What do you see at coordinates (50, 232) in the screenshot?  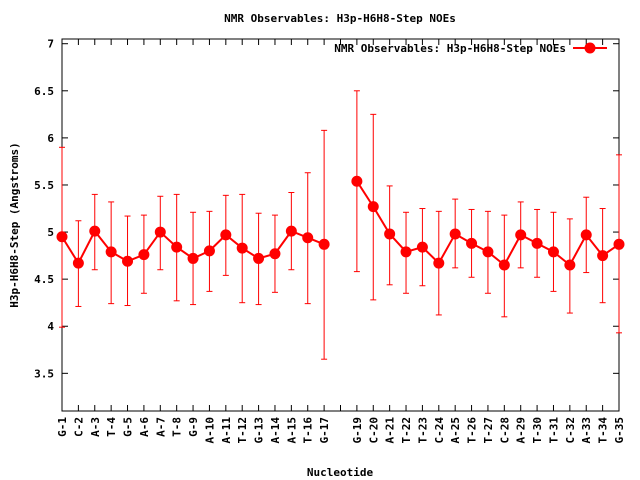 I see `y-tick-label: 5` at bounding box center [50, 232].